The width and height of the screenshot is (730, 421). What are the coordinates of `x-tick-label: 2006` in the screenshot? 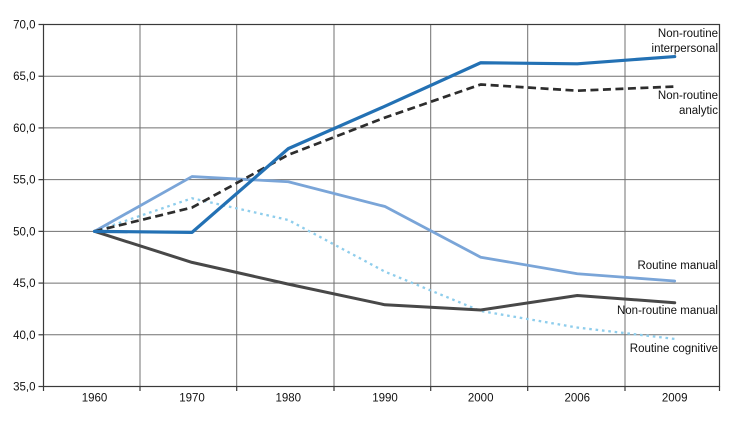 It's located at (578, 399).